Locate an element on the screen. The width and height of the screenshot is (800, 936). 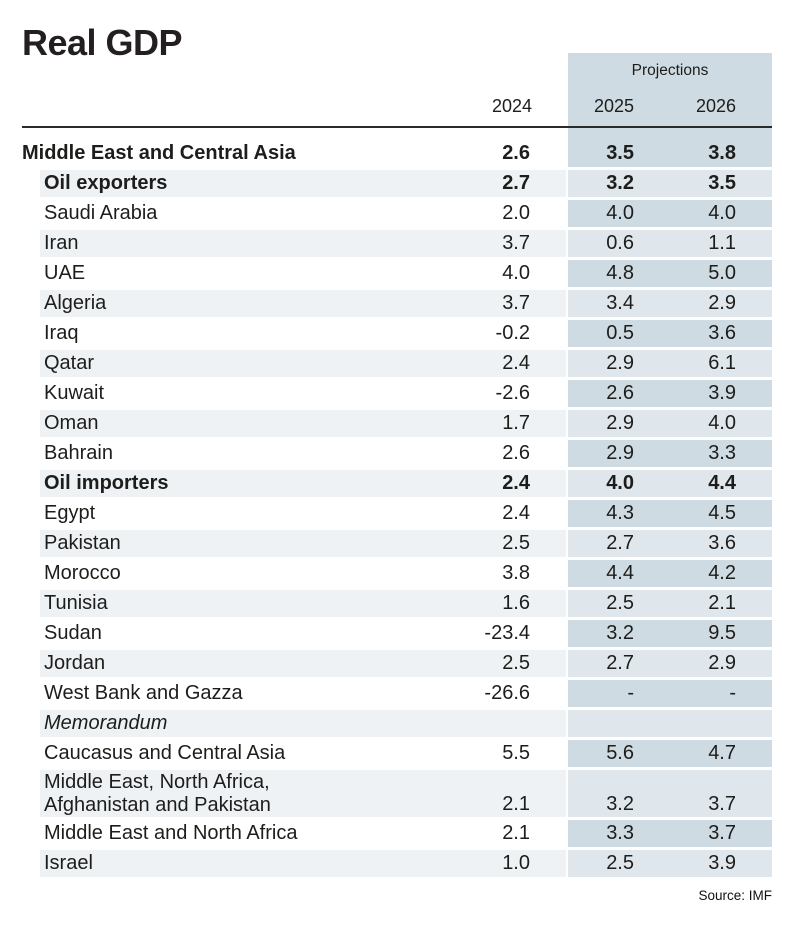
value-2025 is located at coordinates (619, 723).